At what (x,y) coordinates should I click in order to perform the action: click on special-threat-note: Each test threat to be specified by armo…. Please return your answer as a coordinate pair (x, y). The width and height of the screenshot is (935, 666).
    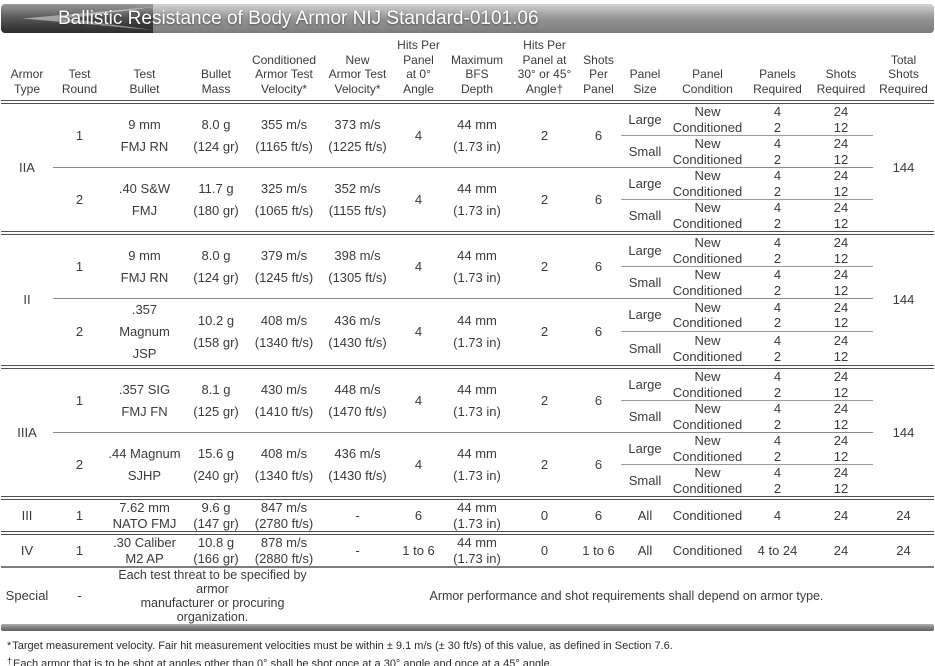
    Looking at the image, I should click on (212, 596).